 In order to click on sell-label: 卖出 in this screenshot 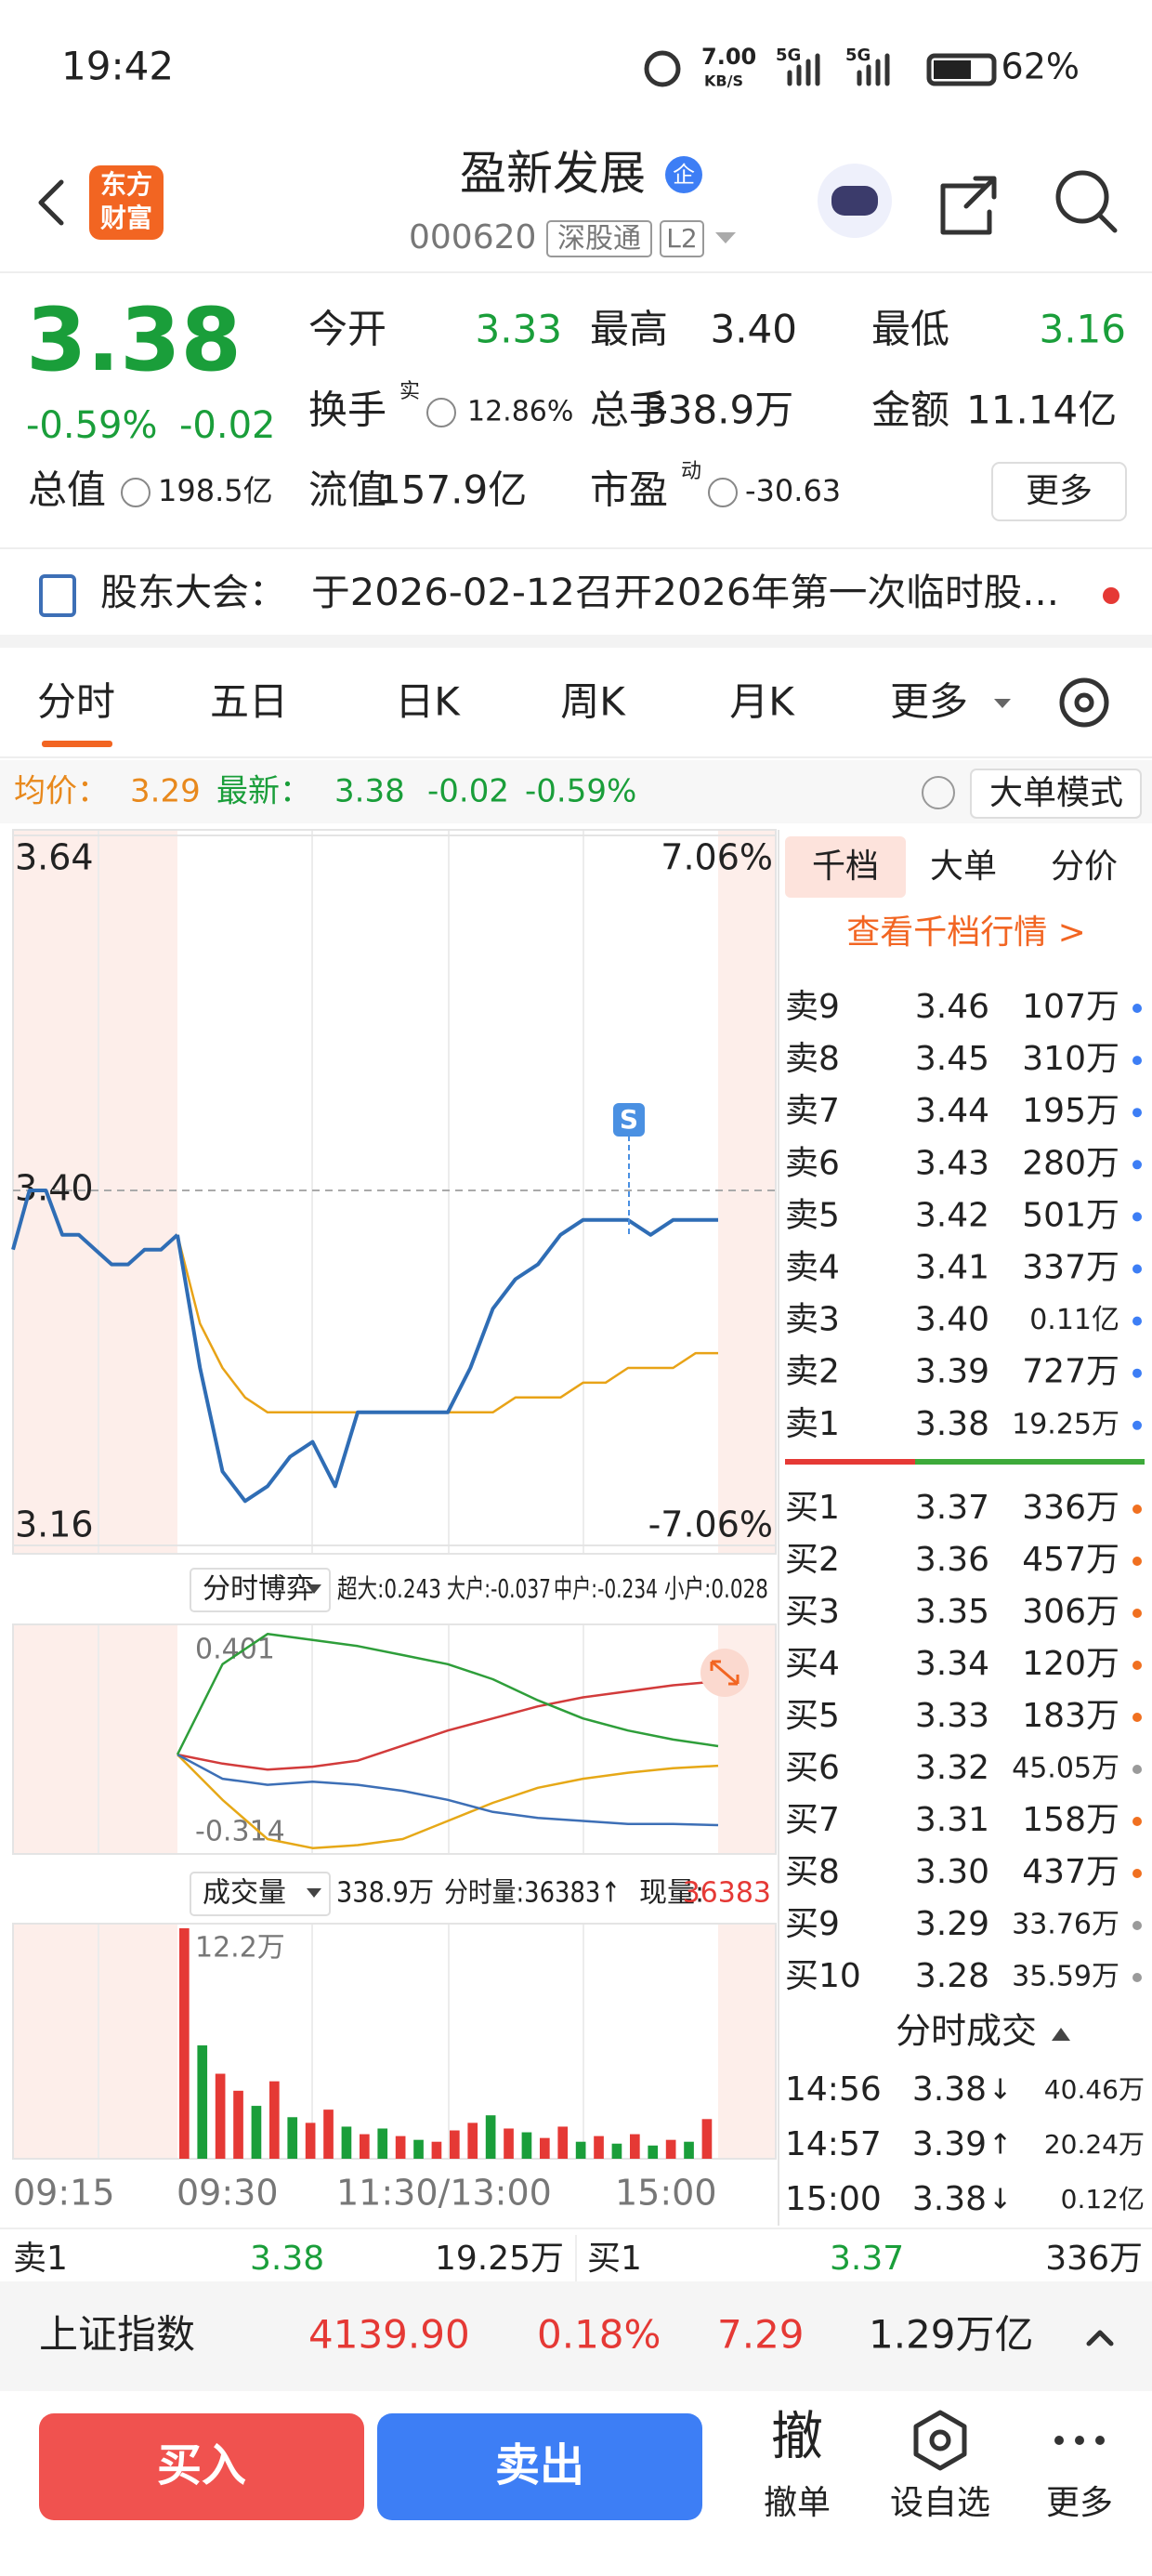, I will do `click(539, 2465)`.